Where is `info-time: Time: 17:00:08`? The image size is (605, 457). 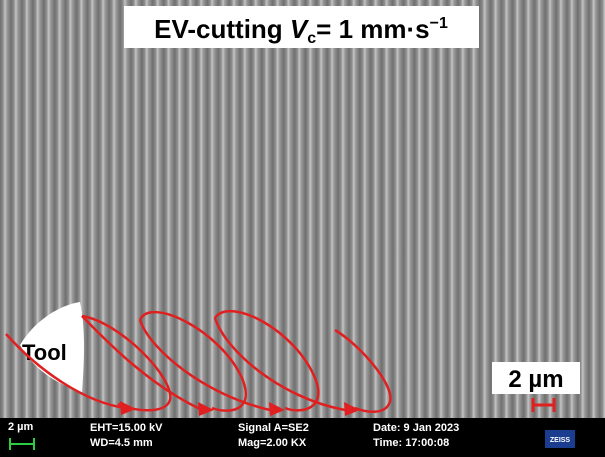 info-time: Time: 17:00:08 is located at coordinates (411, 443).